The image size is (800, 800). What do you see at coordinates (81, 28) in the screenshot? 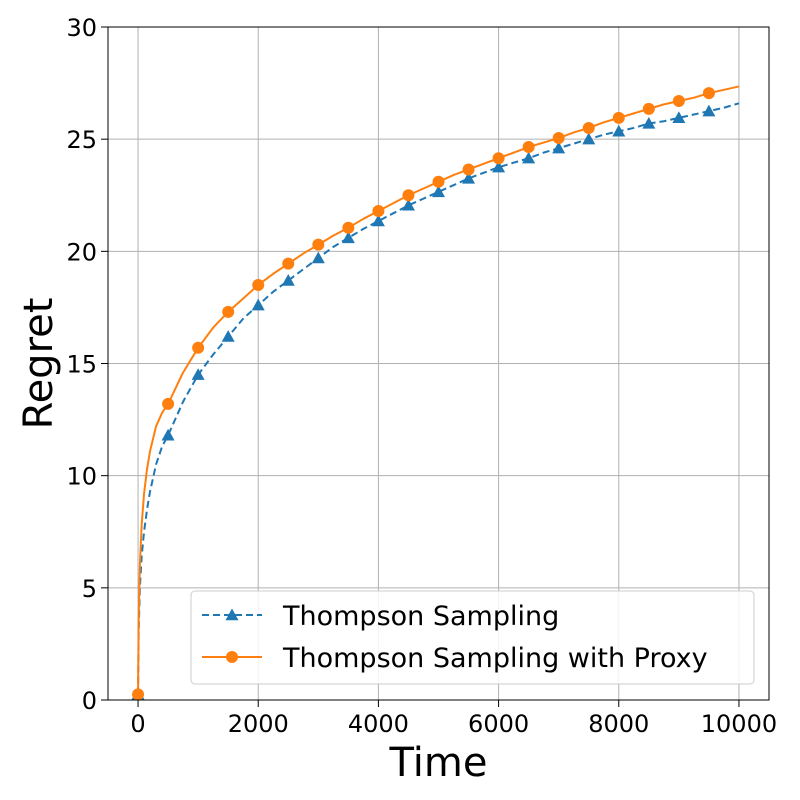
I see `y-tick-label: 30` at bounding box center [81, 28].